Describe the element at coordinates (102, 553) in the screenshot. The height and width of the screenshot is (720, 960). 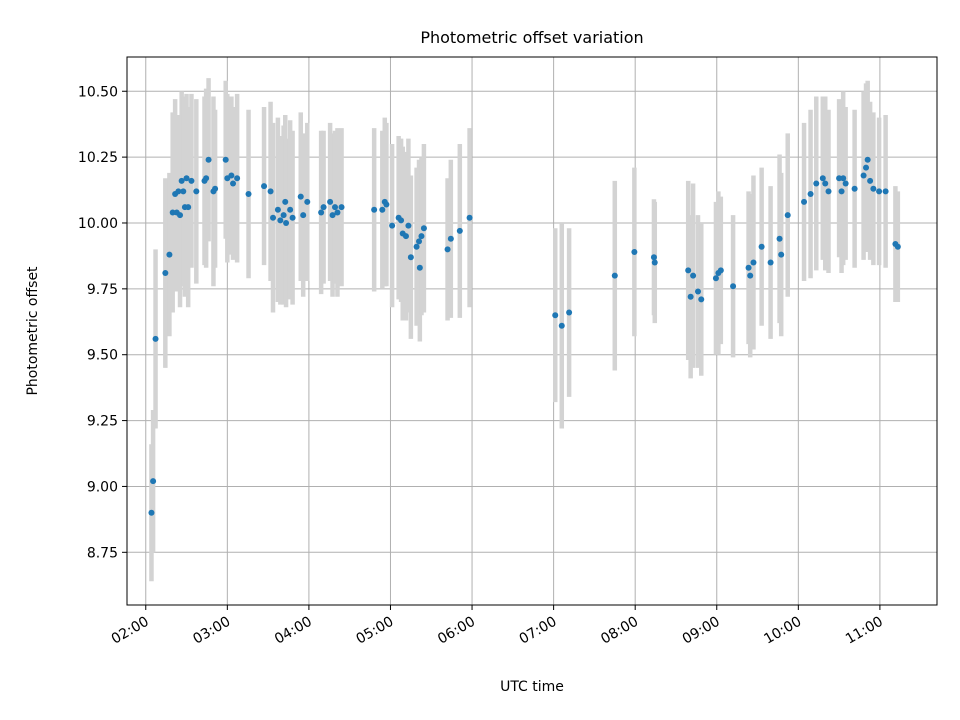
I see `y-tick-label: 8.75` at that location.